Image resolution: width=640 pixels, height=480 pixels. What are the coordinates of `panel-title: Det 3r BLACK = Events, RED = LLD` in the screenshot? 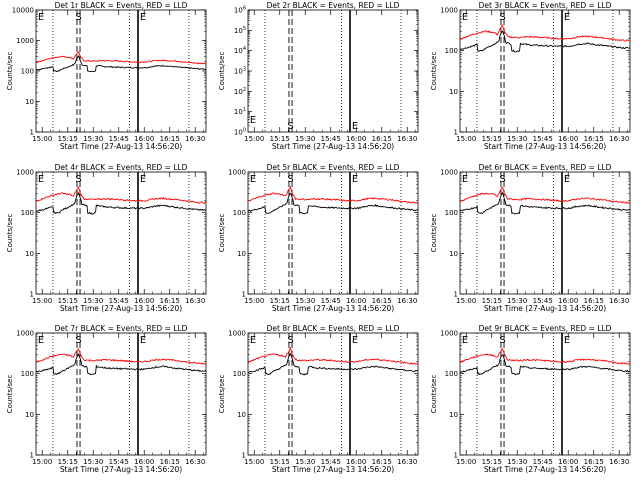 It's located at (545, 5).